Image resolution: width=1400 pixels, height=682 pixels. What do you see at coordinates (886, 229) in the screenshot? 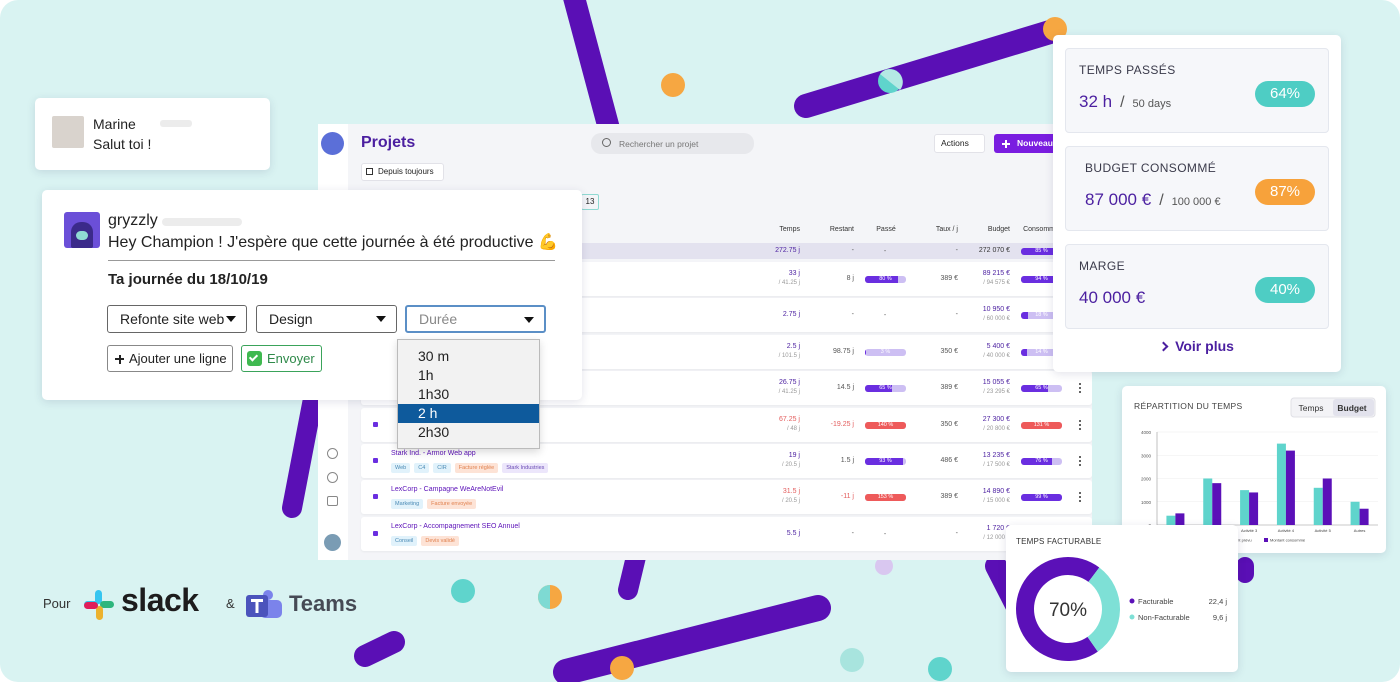
I see `column-header: Passé` at bounding box center [886, 229].